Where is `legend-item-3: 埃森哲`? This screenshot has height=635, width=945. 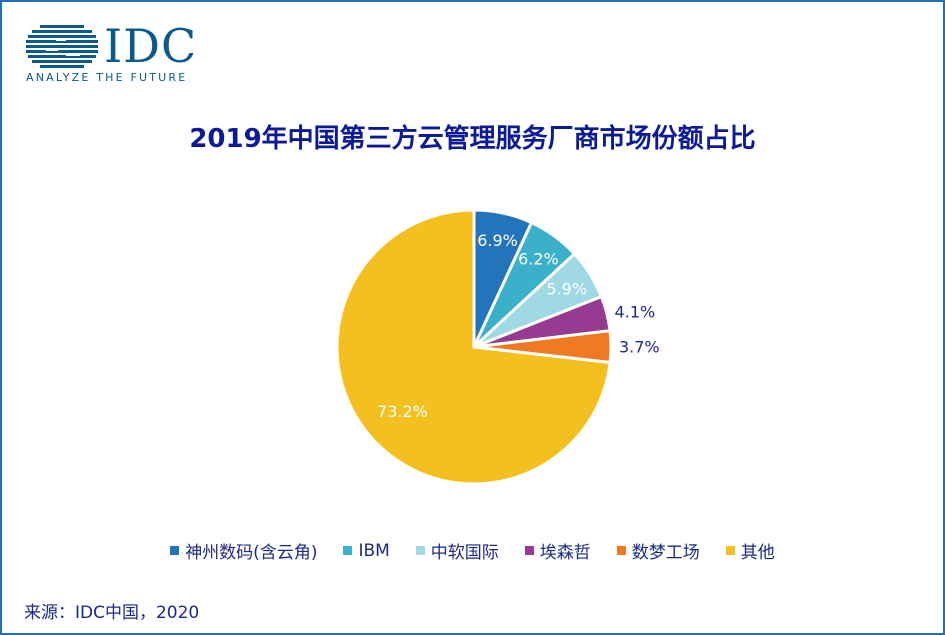
legend-item-3: 埃森哲 is located at coordinates (557, 550).